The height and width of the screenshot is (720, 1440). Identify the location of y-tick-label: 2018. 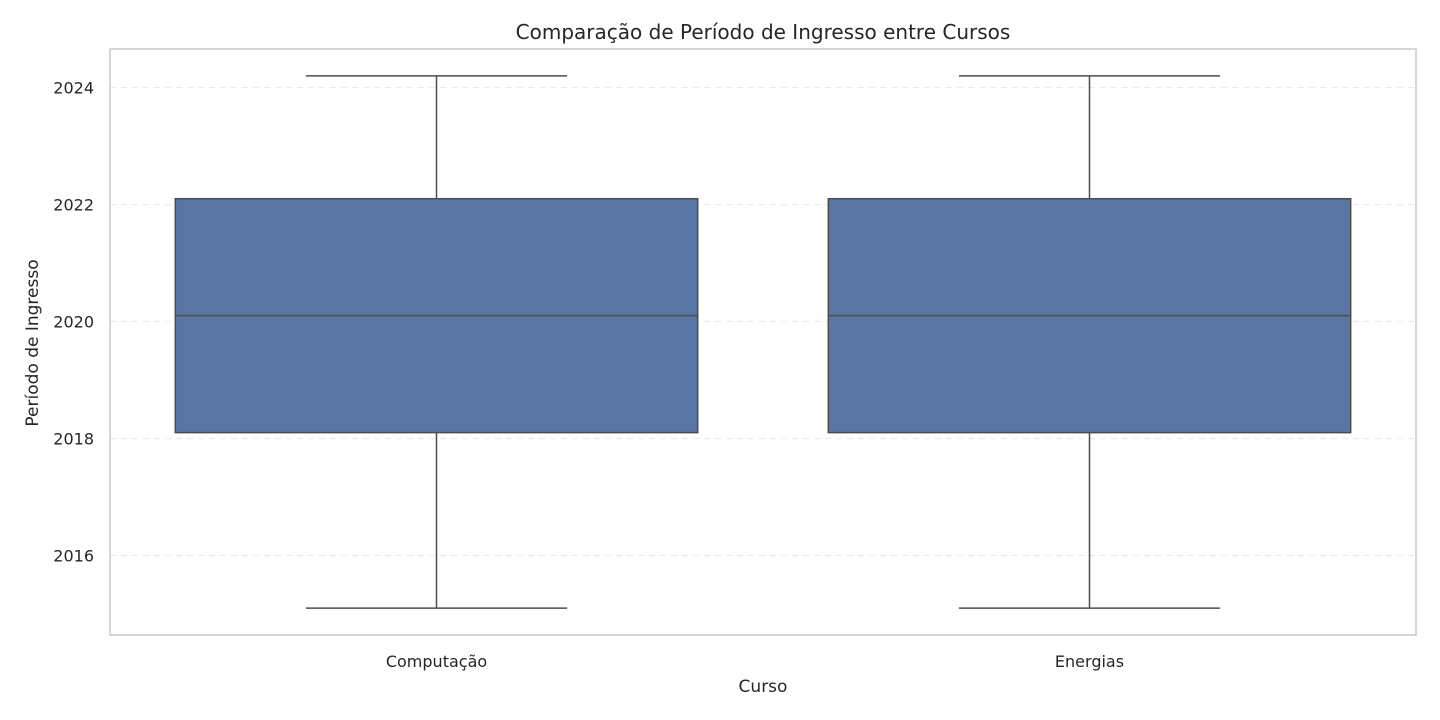
(73, 438).